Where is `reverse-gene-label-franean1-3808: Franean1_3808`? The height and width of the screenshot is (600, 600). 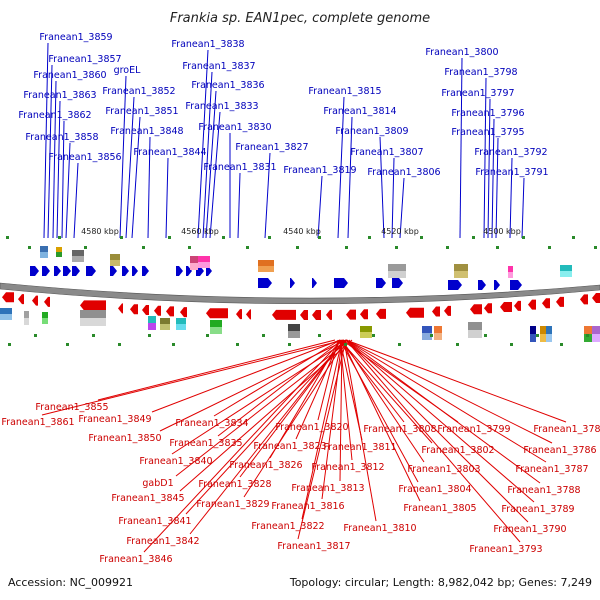
reverse-gene-label-franean1-3808: Franean1_3808 is located at coordinates (399, 429).